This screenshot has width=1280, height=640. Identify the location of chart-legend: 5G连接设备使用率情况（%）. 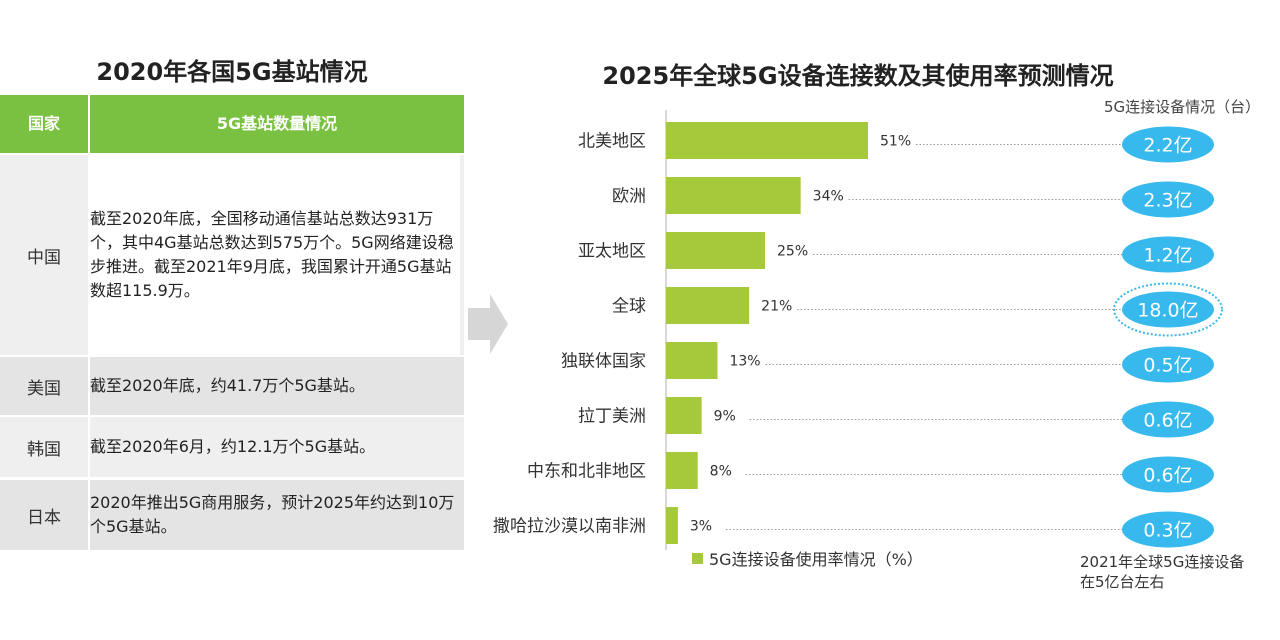
(807, 558).